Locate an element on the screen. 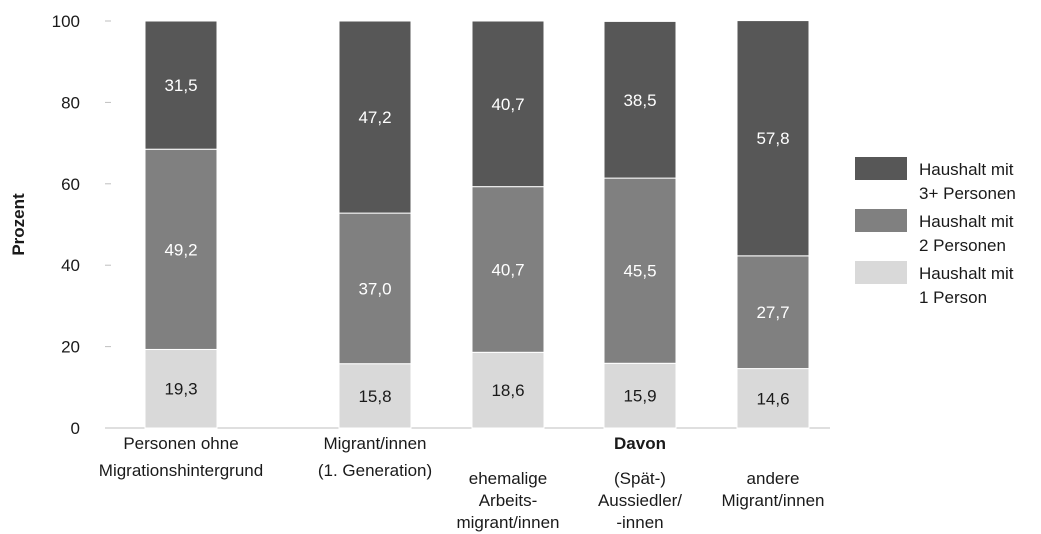  data-label: 19,3 is located at coordinates (180, 389).